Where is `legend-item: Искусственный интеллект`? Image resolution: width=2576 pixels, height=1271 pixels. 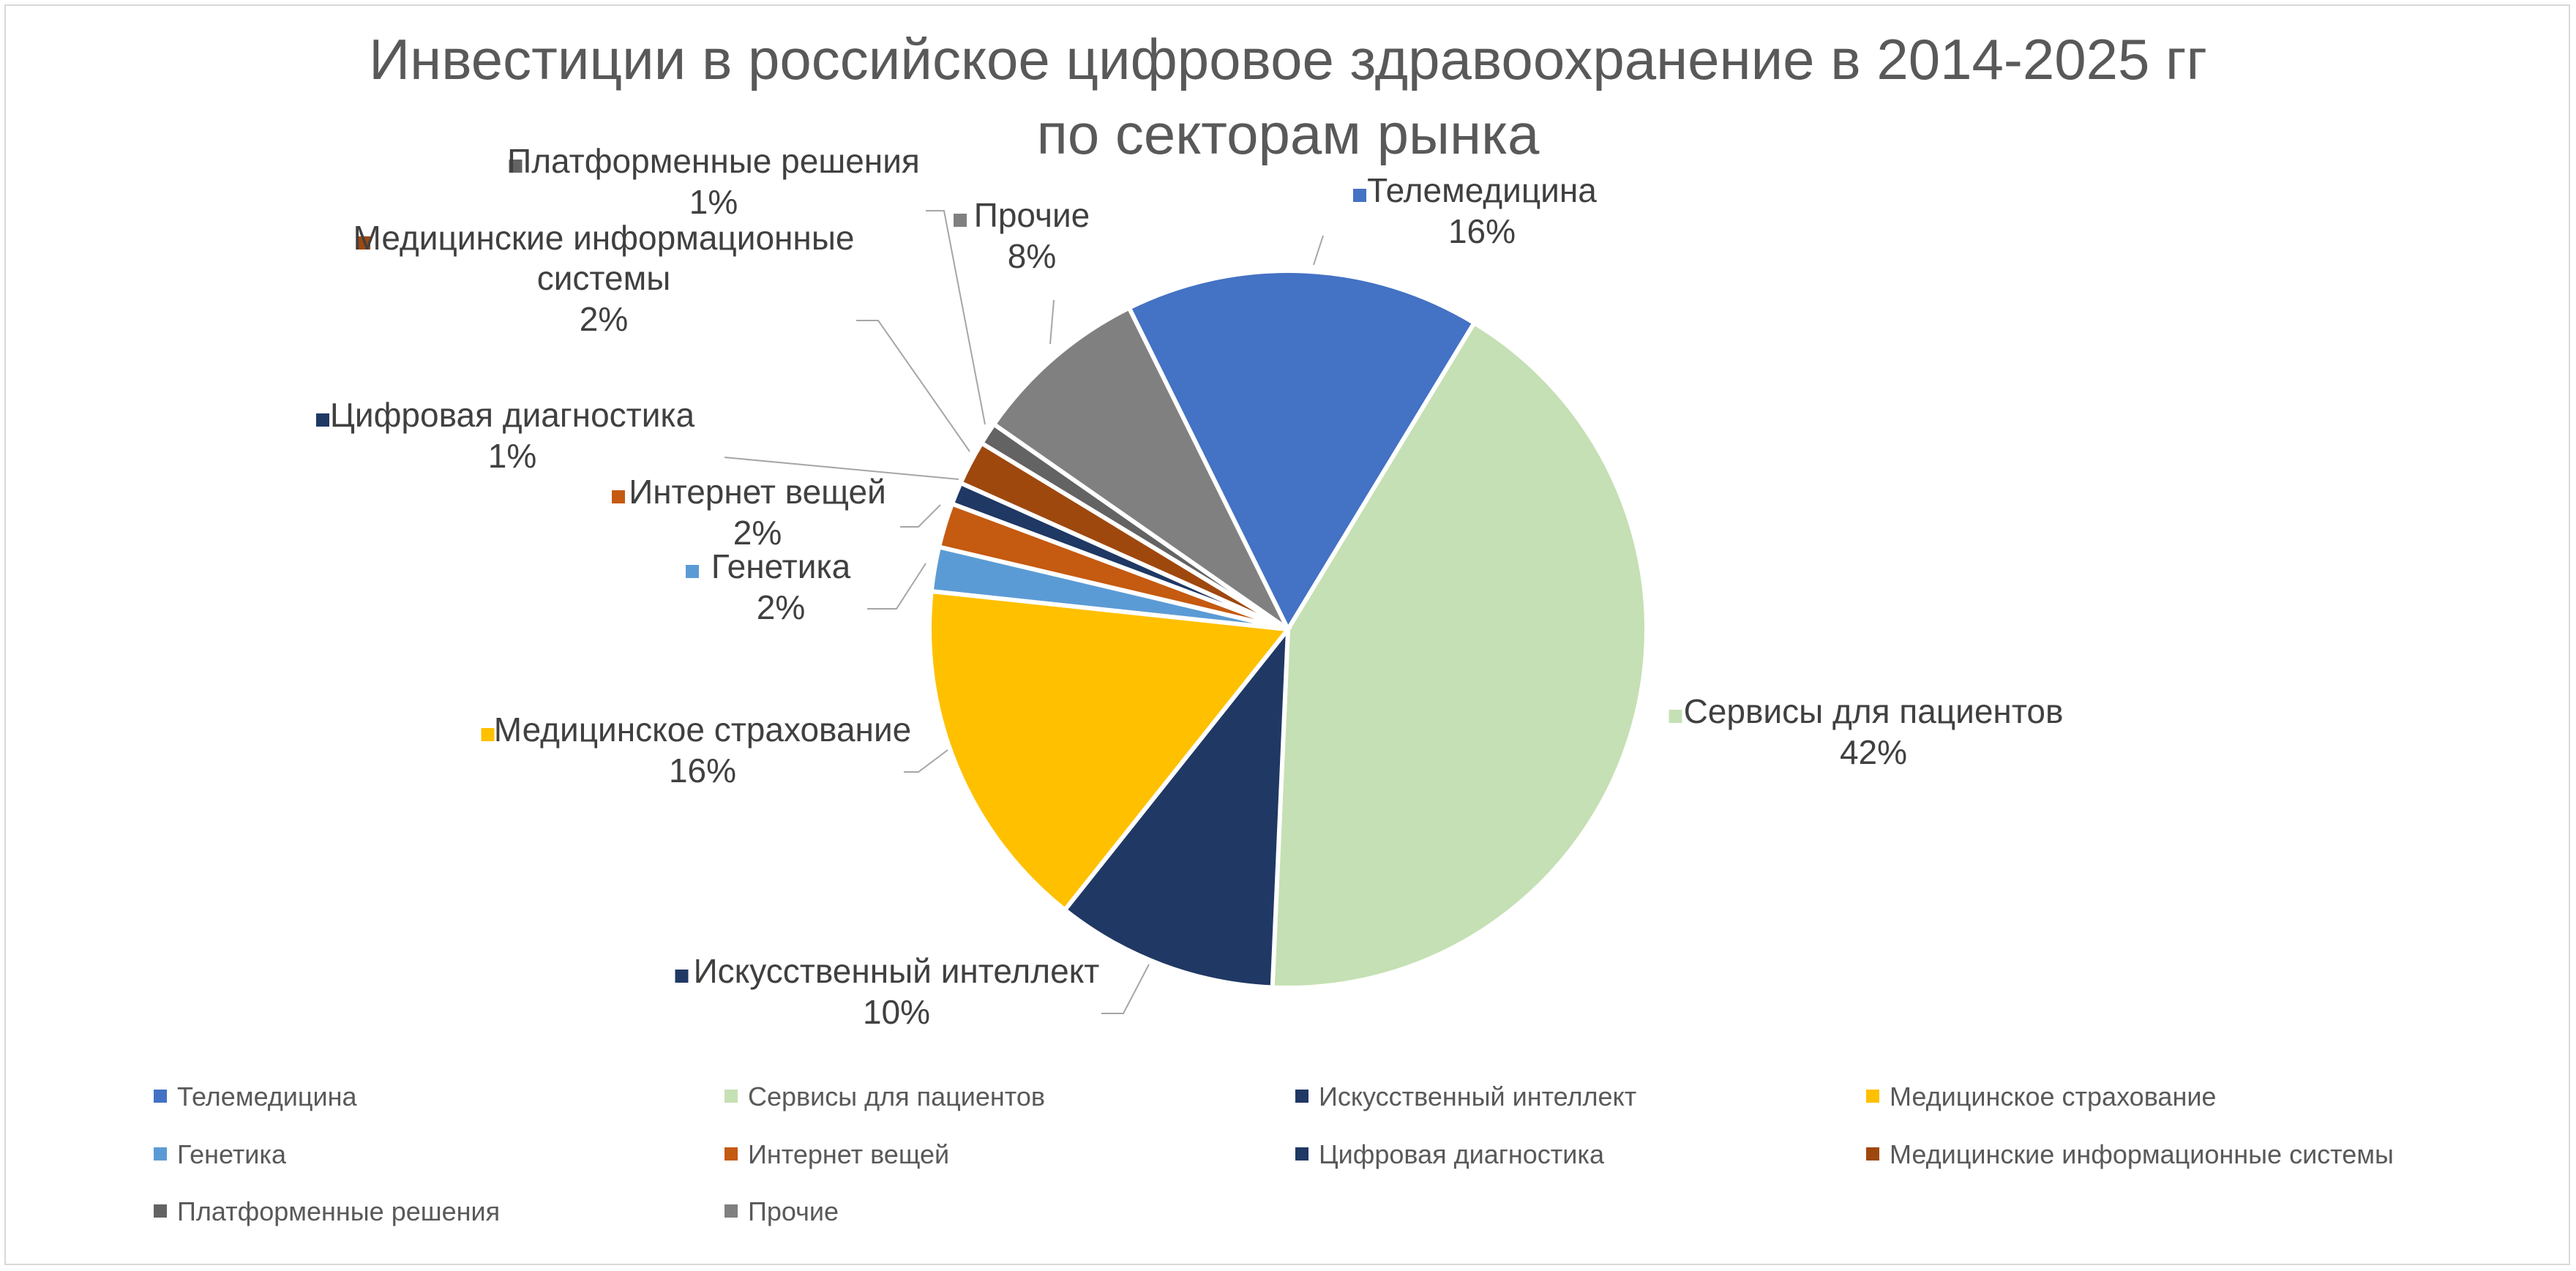 legend-item: Искусственный интеллект is located at coordinates (1465, 1096).